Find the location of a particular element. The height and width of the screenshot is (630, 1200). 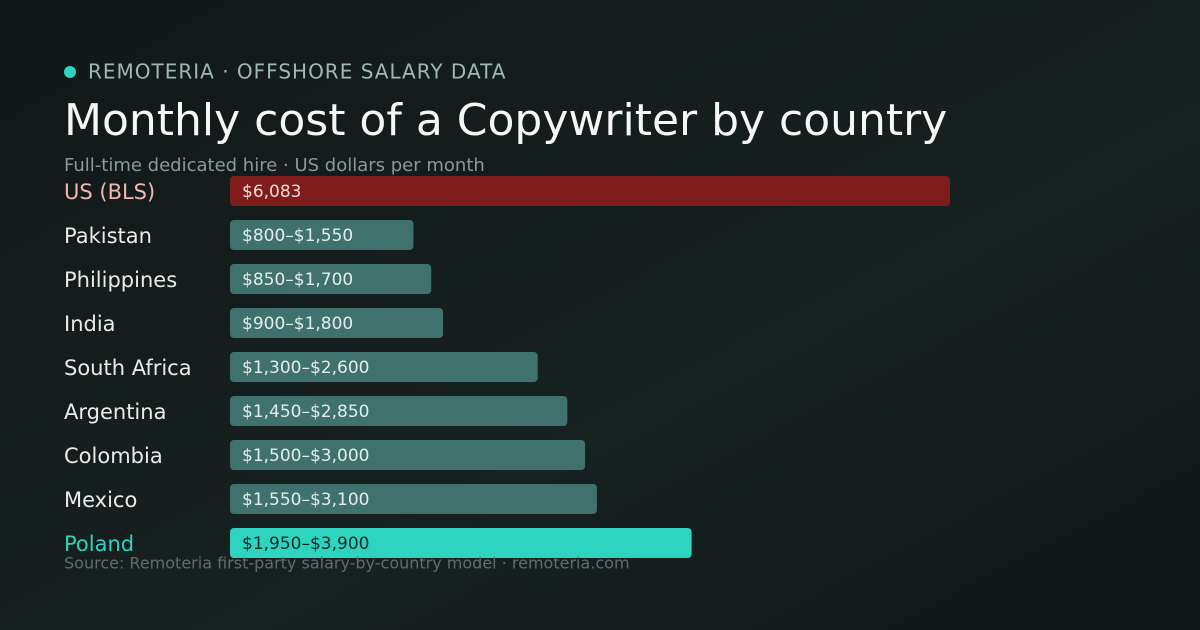

category-label: Colombia is located at coordinates (113, 456).